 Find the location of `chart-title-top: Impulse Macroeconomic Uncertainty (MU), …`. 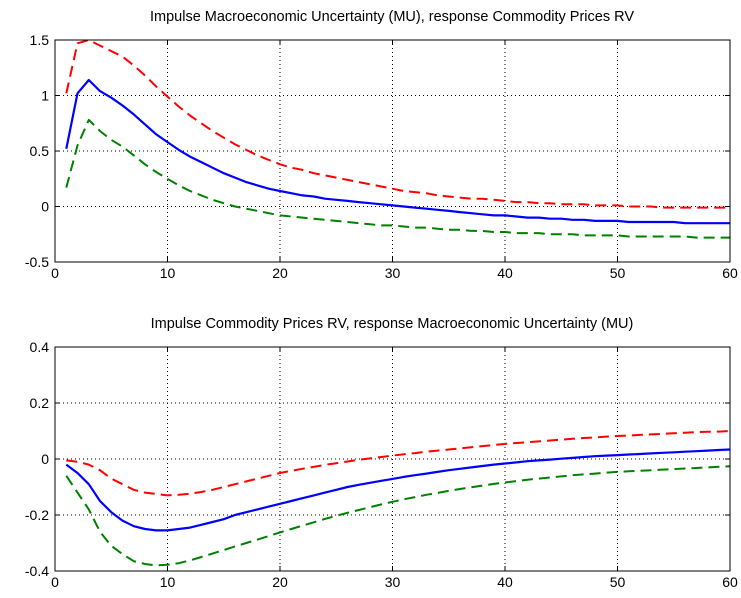

chart-title-top: Impulse Macroeconomic Uncertainty (MU), … is located at coordinates (392, 17).